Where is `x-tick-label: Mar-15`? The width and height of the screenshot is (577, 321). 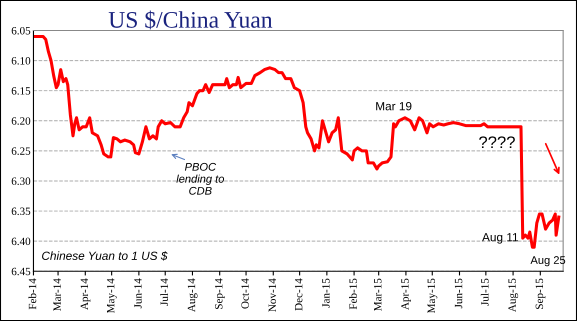
x-tick-label: Mar-15 is located at coordinates (378, 294).